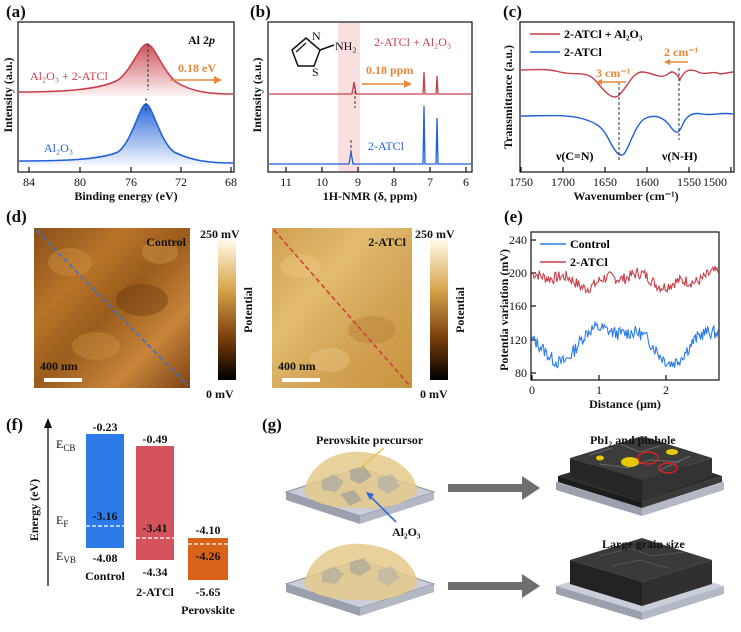 The width and height of the screenshot is (741, 632). What do you see at coordinates (412, 42) in the screenshot?
I see `panel-b-top-label: 2-ATCl + Al₂O₃` at bounding box center [412, 42].